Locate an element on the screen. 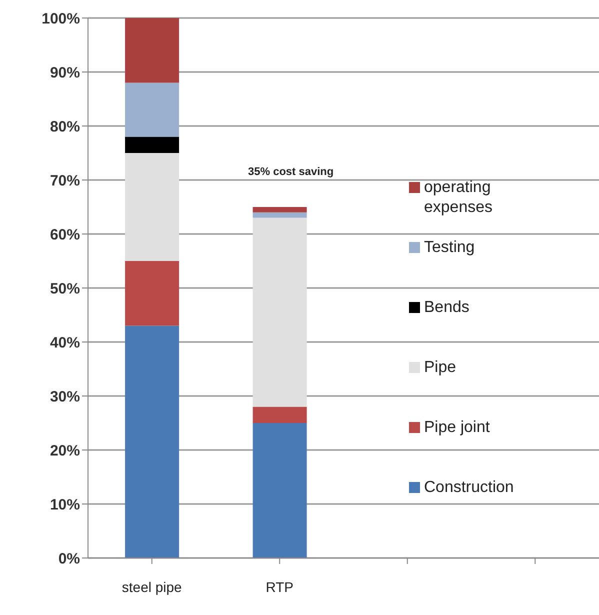 The height and width of the screenshot is (615, 599). y-tick-label: 40% is located at coordinates (65, 343).